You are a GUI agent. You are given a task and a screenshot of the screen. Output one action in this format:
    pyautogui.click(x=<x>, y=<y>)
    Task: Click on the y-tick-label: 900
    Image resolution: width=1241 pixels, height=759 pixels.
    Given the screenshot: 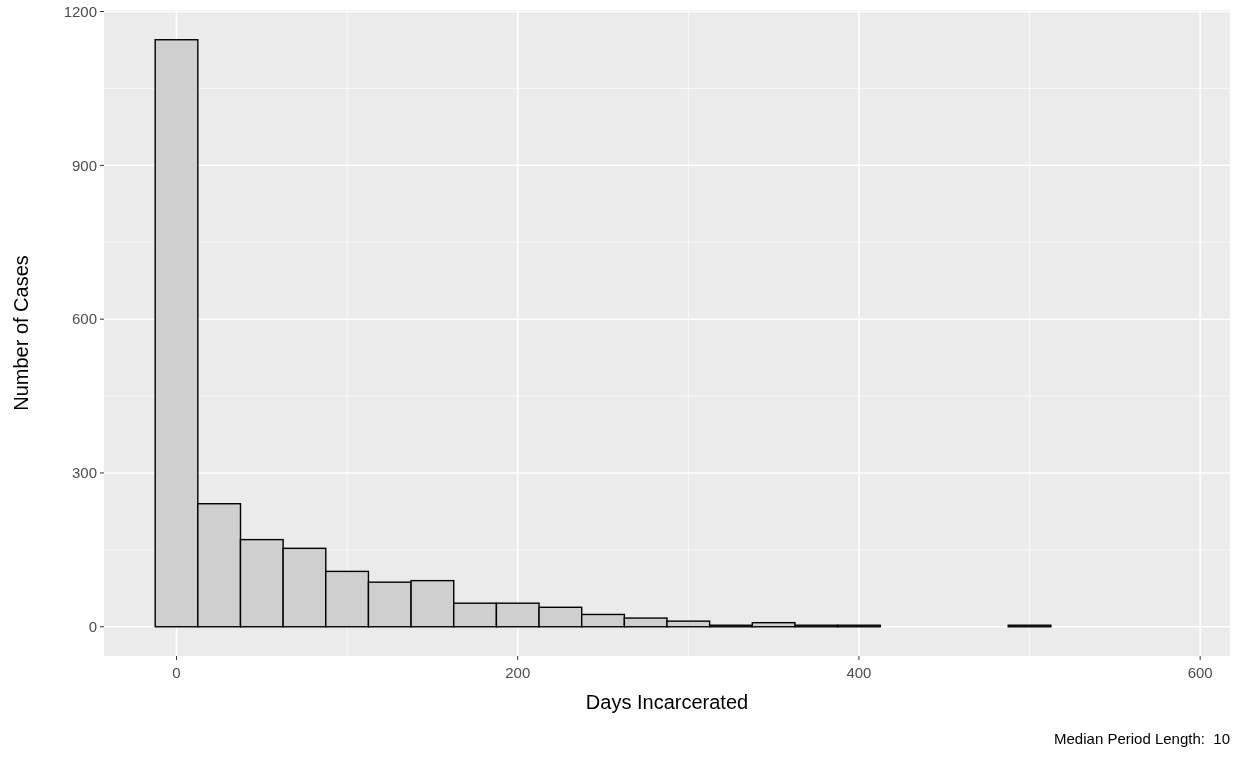 What is the action you would take?
    pyautogui.click(x=84, y=165)
    